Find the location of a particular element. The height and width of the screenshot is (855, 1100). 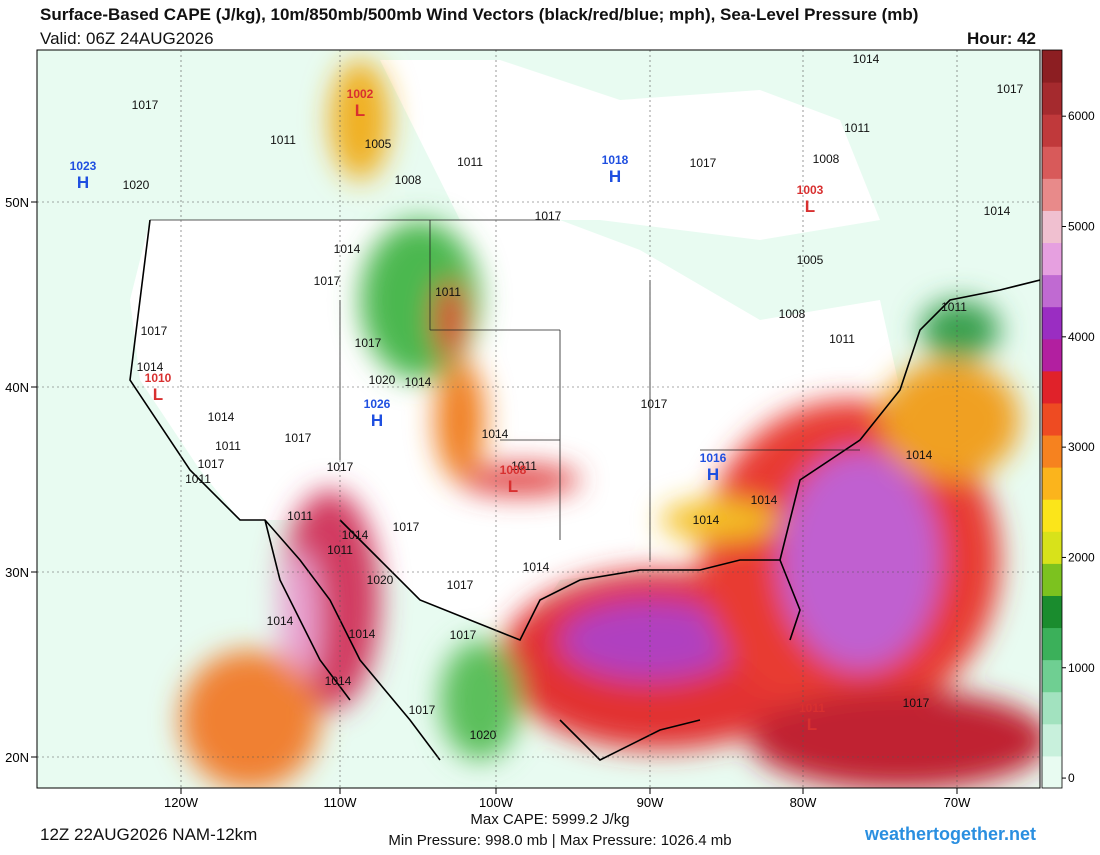

center-value: 1003 is located at coordinates (810, 190).